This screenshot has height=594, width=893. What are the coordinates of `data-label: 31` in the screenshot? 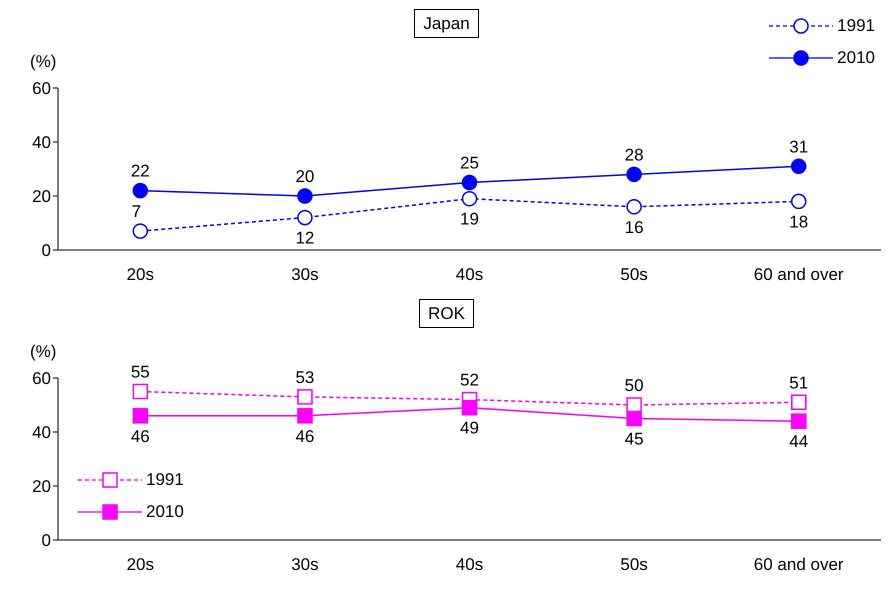 It's located at (798, 146).